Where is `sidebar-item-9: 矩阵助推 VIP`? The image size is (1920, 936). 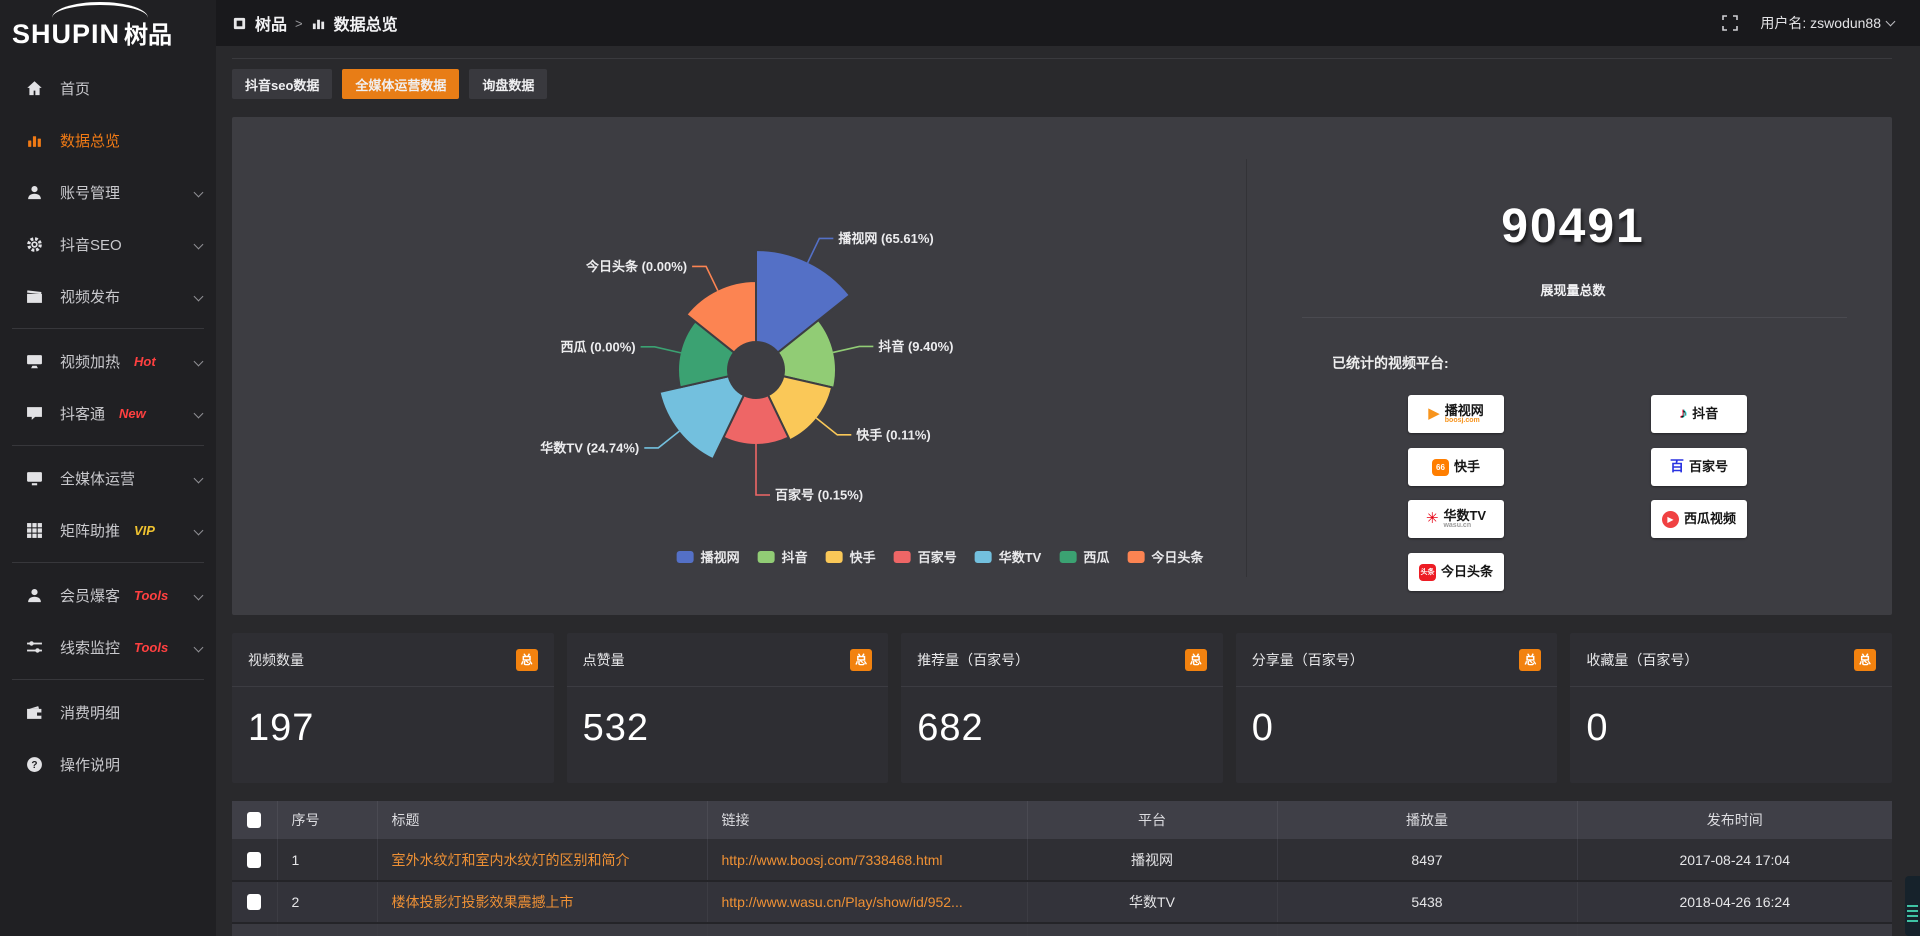
sidebar-item-9: 矩阵助推 VIP is located at coordinates (108, 530).